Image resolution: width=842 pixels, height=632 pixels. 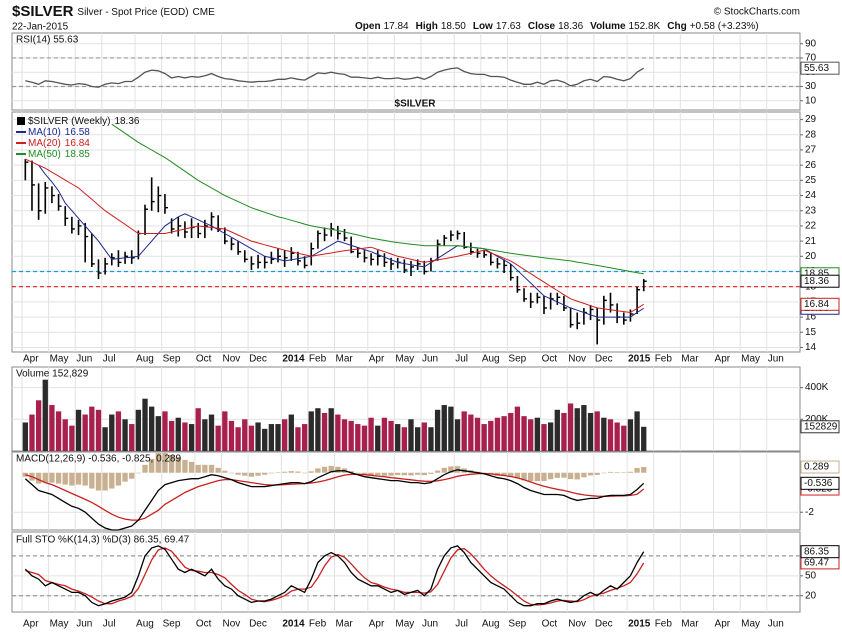 I want to click on y-tick-label: 50, so click(x=811, y=575).